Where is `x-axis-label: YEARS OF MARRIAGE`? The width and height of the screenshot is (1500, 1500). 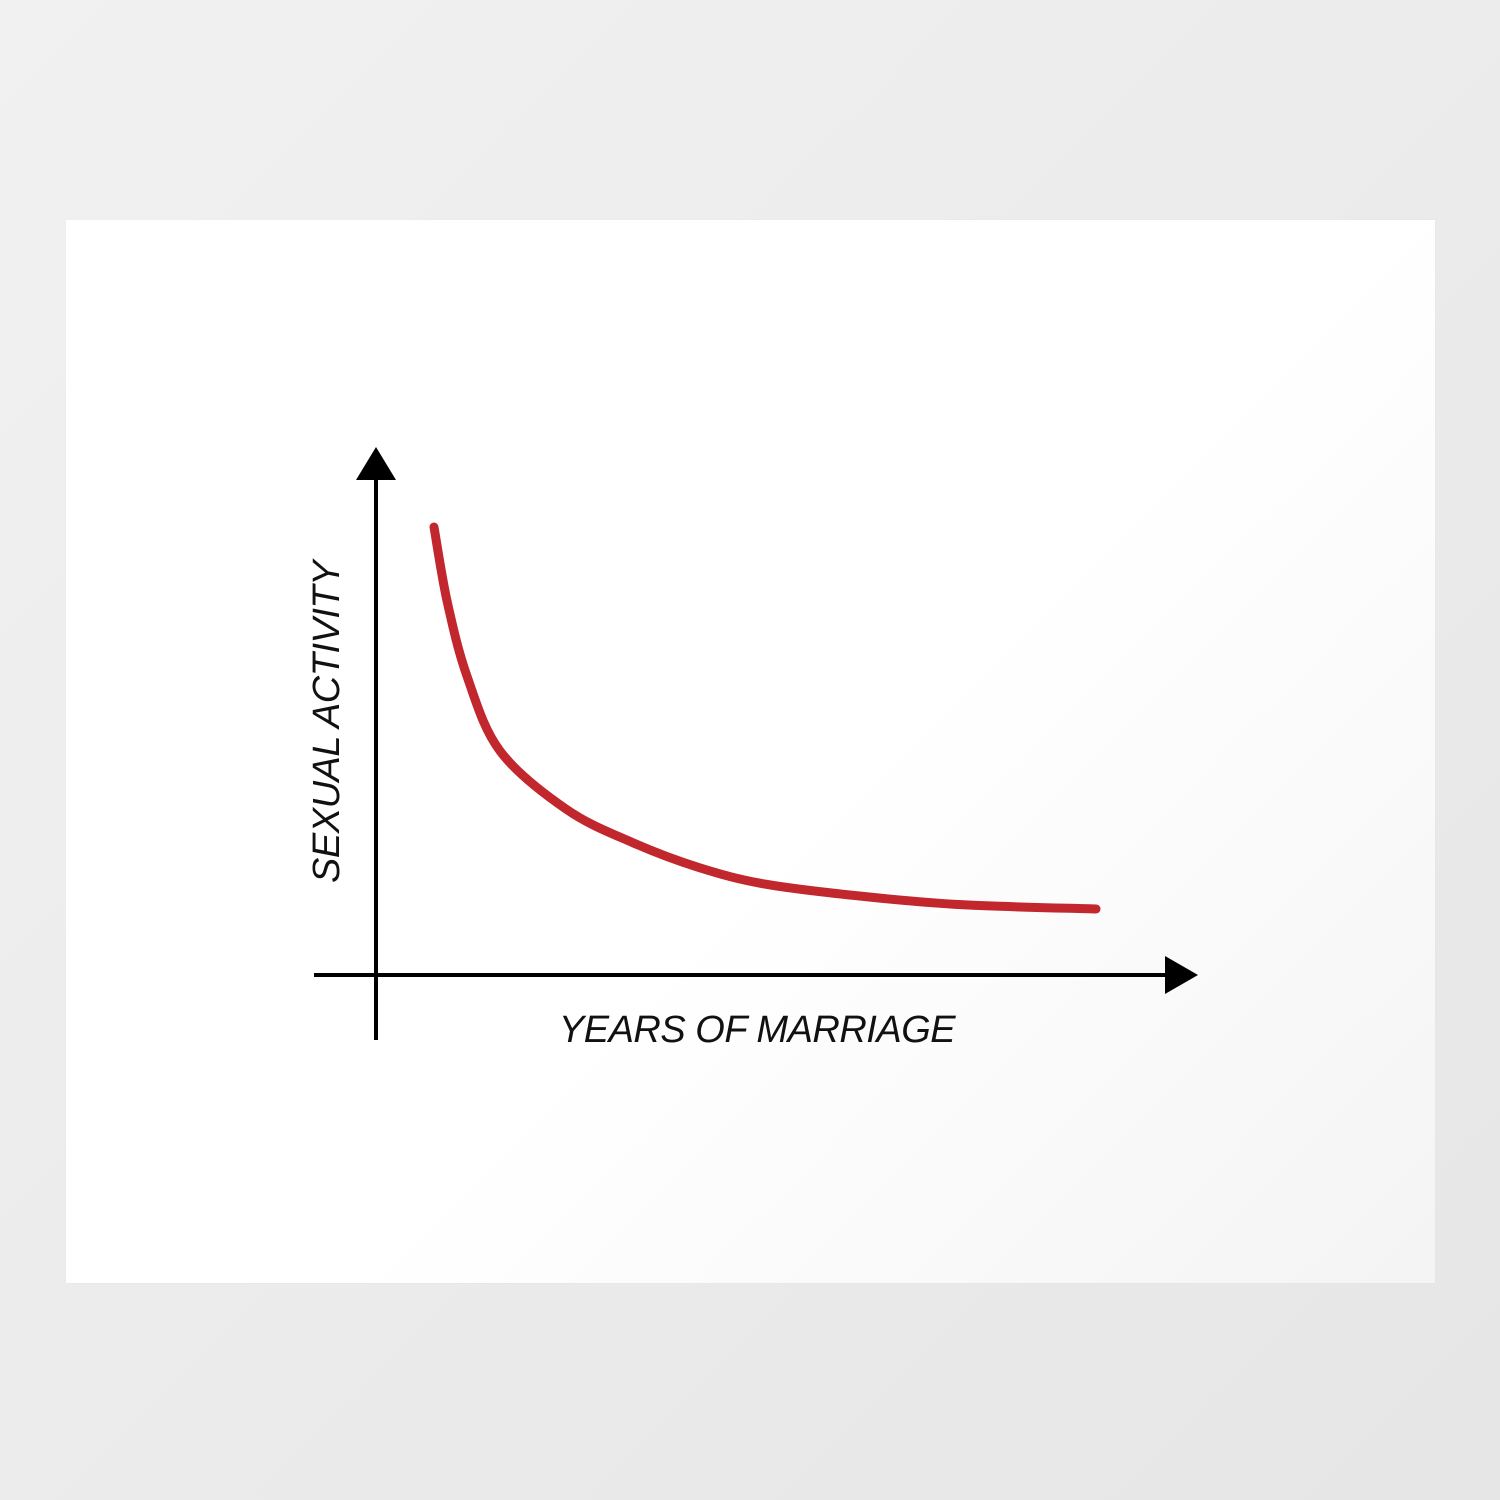 x-axis-label: YEARS OF MARRIAGE is located at coordinates (757, 1030).